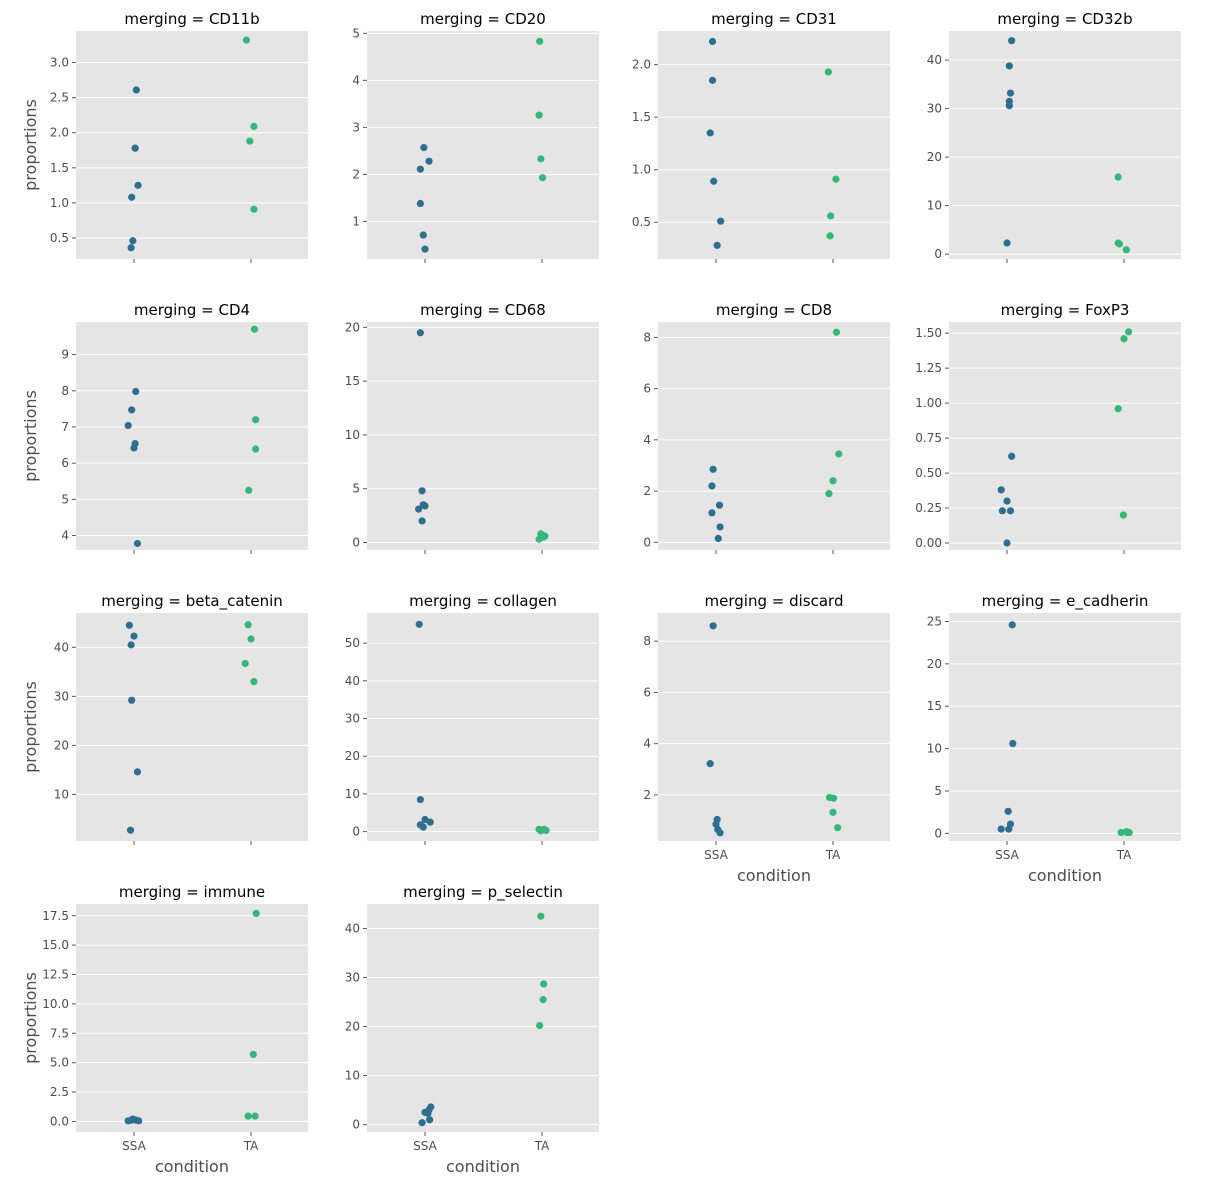 Image resolution: width=1208 pixels, height=1189 pixels. What do you see at coordinates (55, 916) in the screenshot?
I see `y-tick-label: 17.5` at bounding box center [55, 916].